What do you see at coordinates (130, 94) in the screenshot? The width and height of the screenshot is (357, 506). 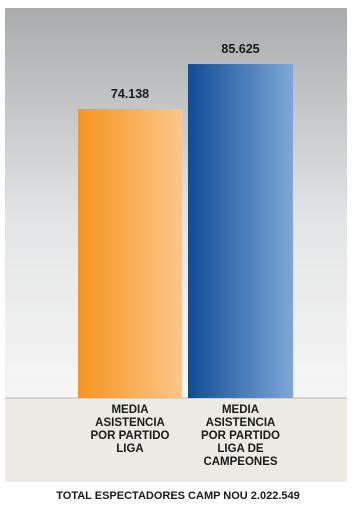 I see `data-label-liga: 74.138` at bounding box center [130, 94].